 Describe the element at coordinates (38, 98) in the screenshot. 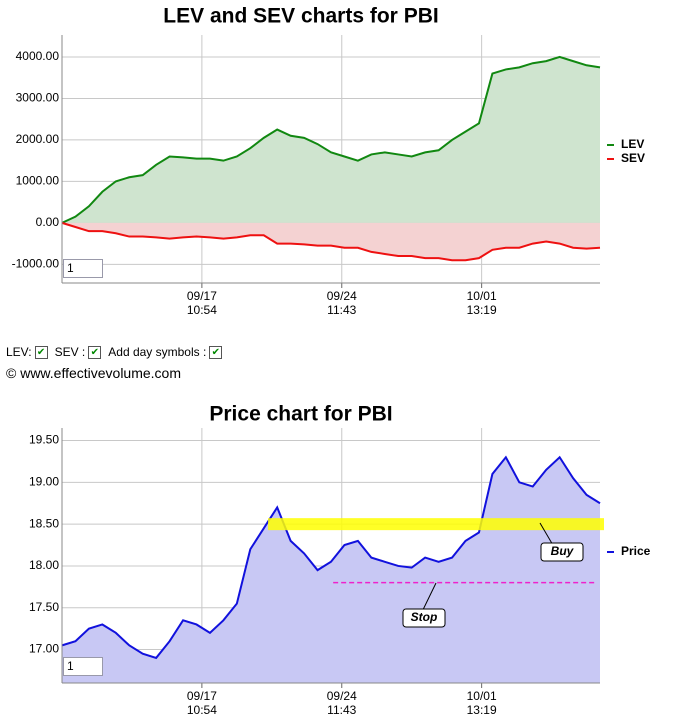

I see `y-tick-label: 3000.00` at that location.